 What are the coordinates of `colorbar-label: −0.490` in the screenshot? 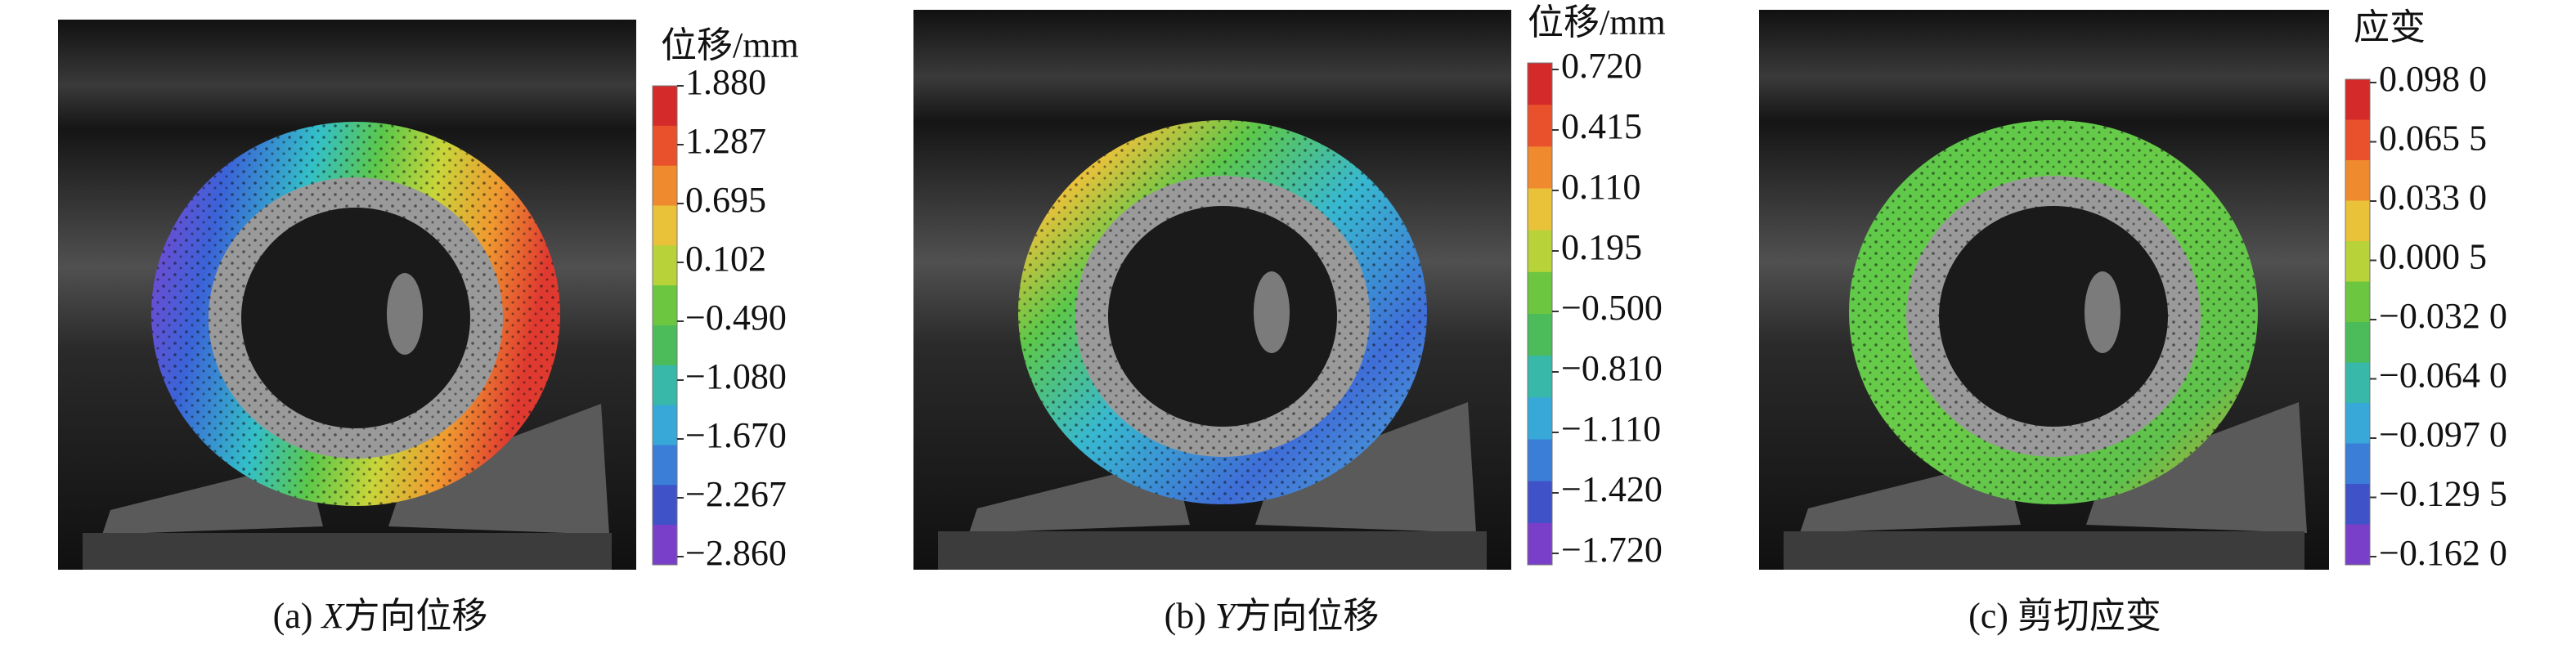 It's located at (736, 318).